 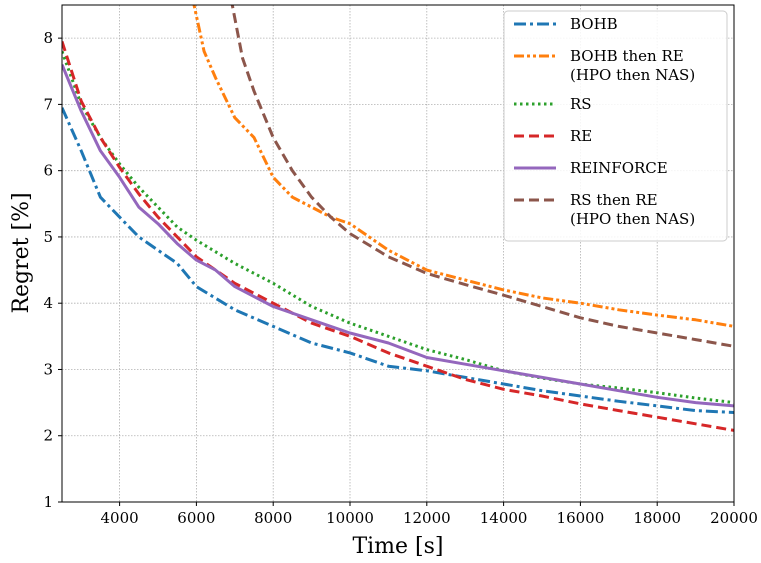 I want to click on y-axis-title: Regret [%], so click(x=21, y=252).